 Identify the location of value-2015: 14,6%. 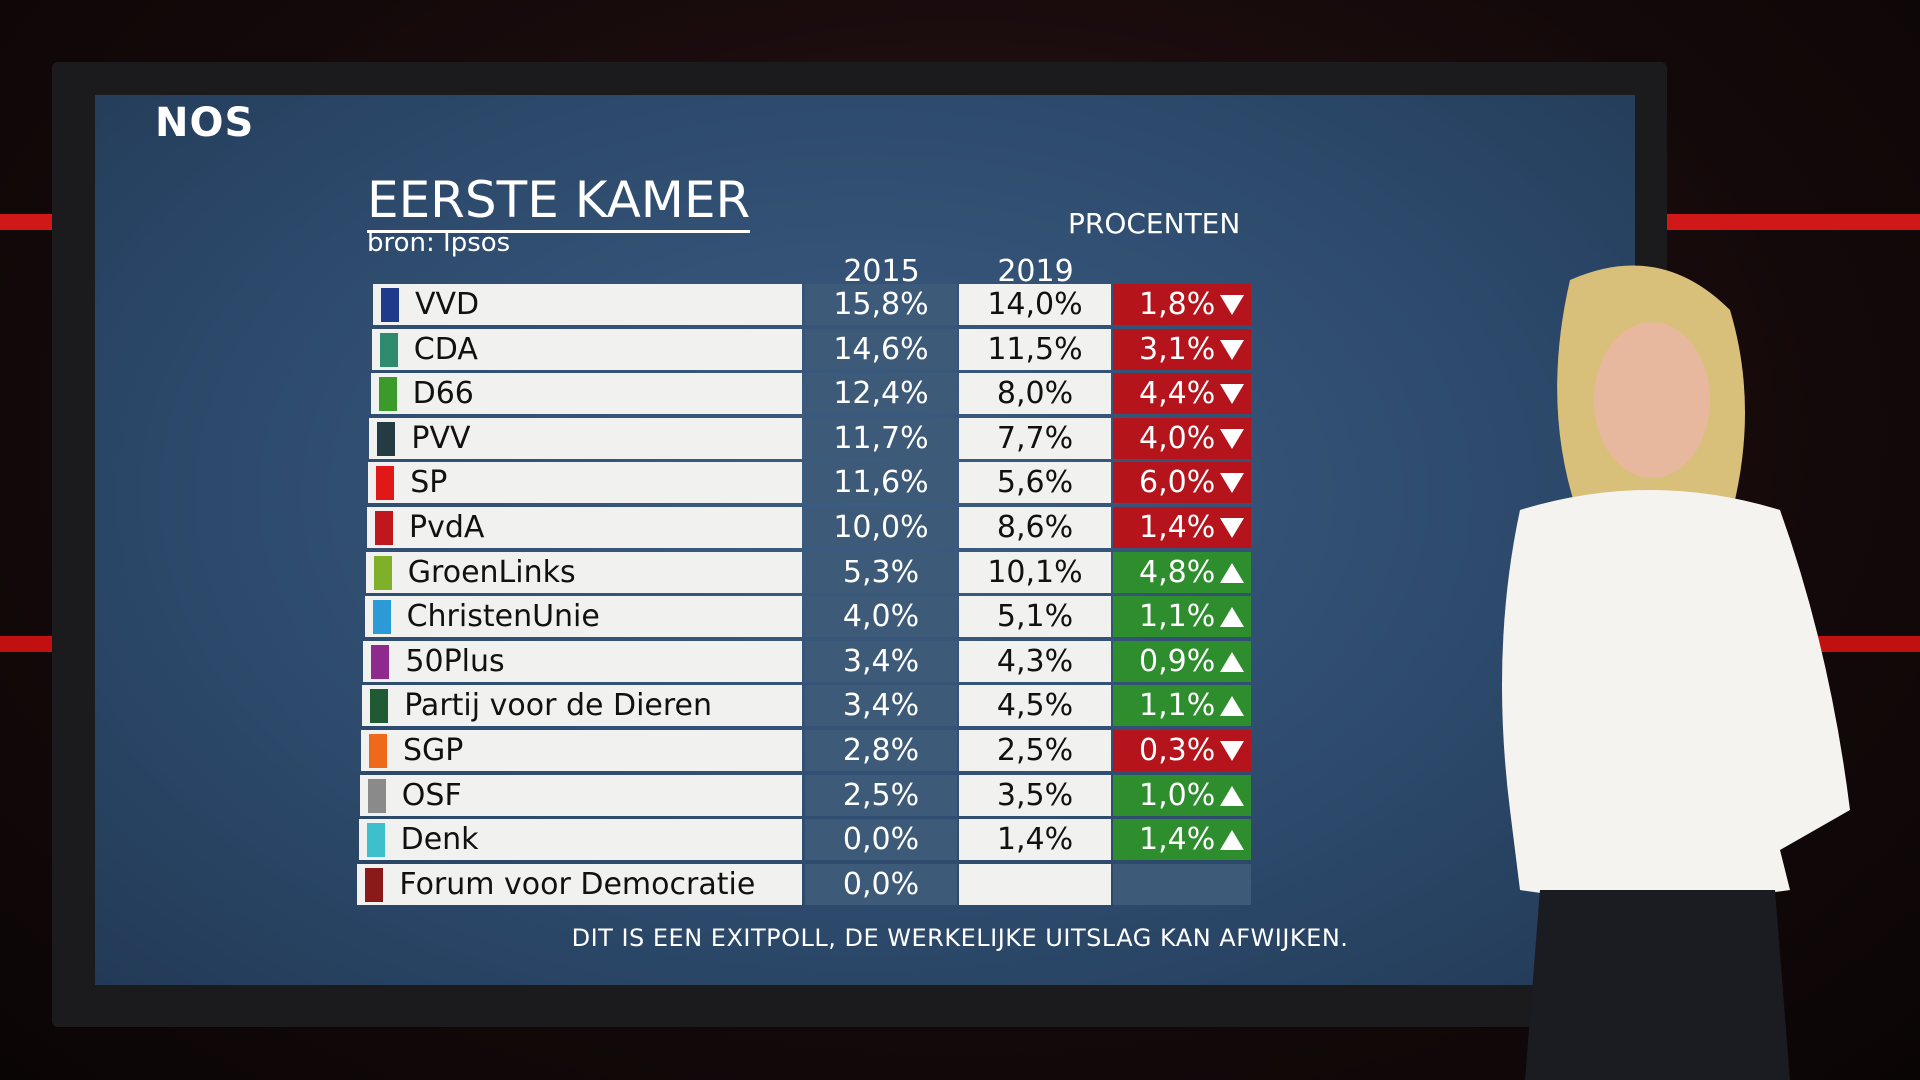
(881, 349).